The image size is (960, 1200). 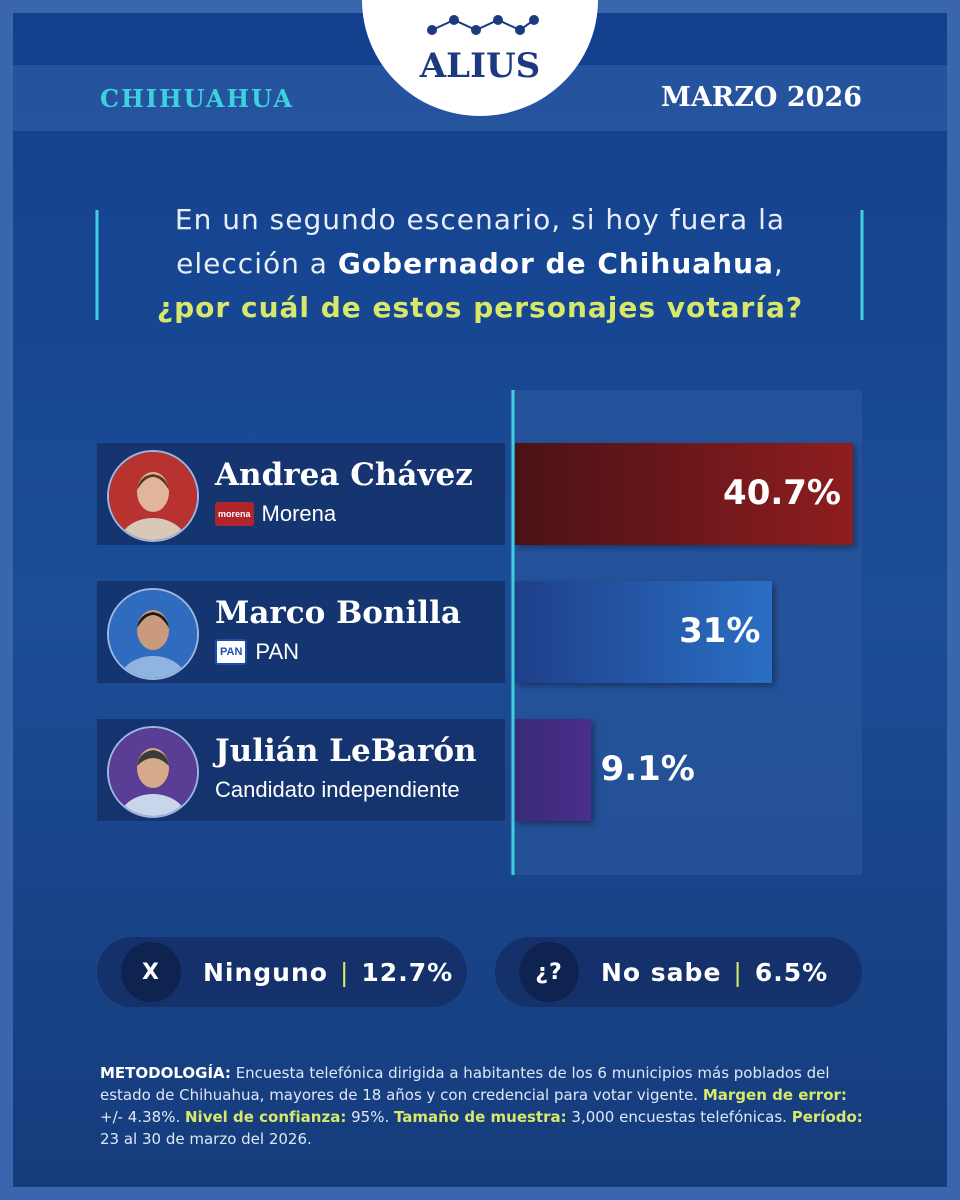 What do you see at coordinates (370, 1117) in the screenshot?
I see `method-text: 95%.` at bounding box center [370, 1117].